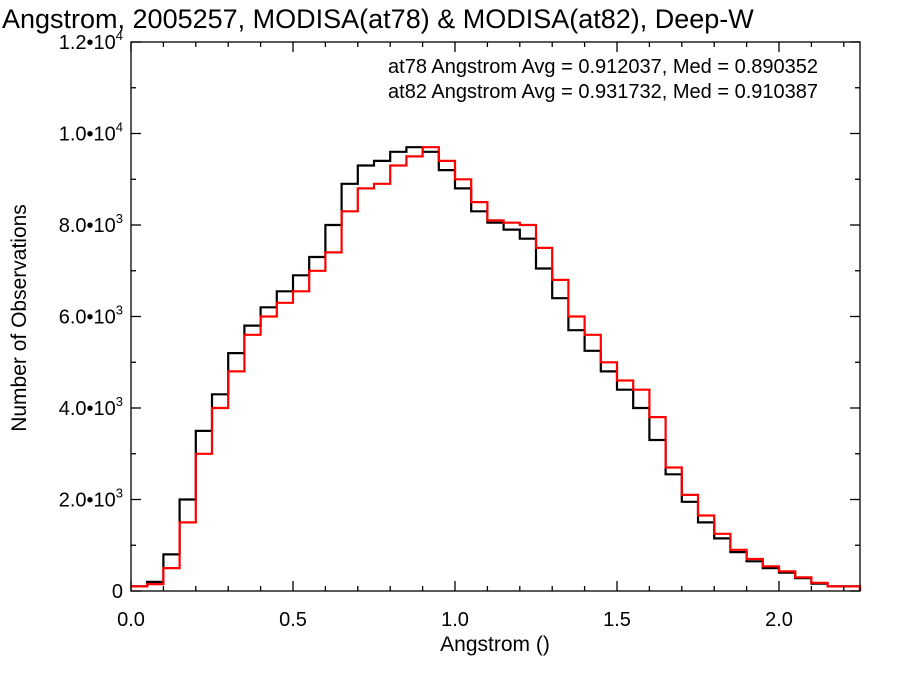 The image size is (900, 675). I want to click on x-tick-label: 0.0, so click(131, 620).